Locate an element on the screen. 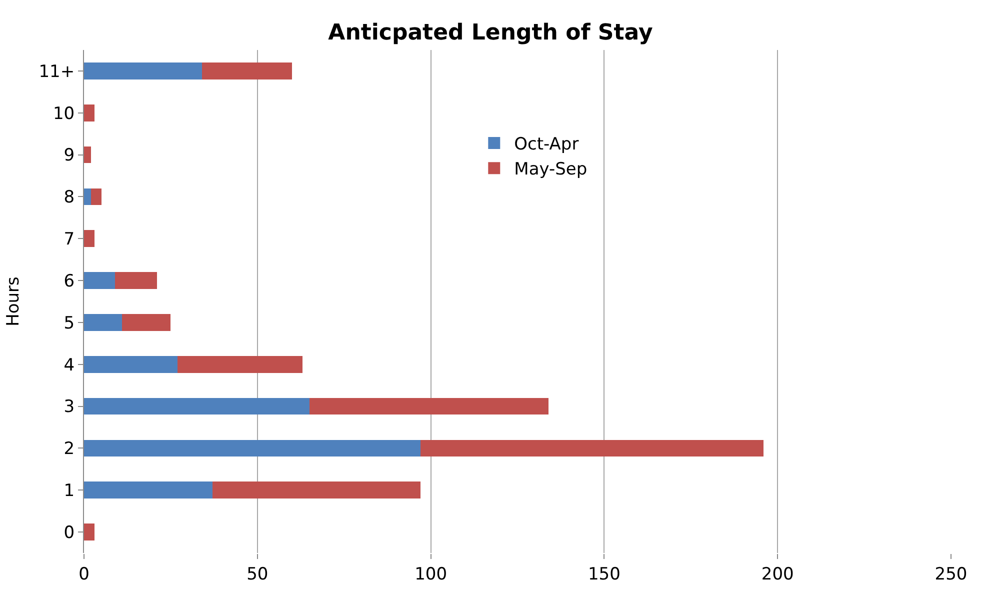  x-tick-label: 250 is located at coordinates (951, 574).